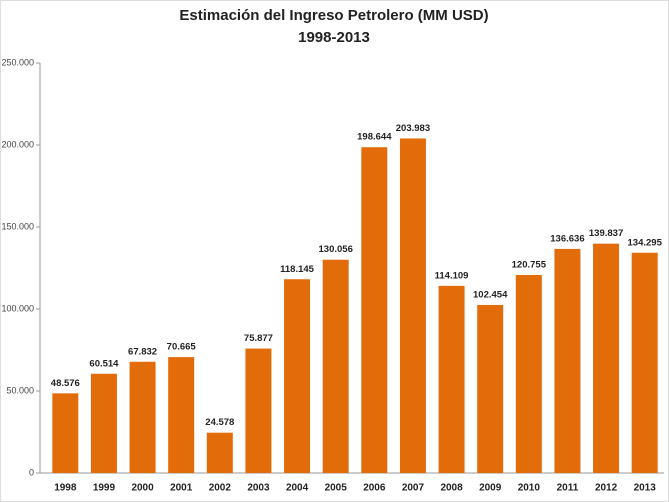  Describe the element at coordinates (451, 488) in the screenshot. I see `x-tick-label: 2008` at that location.